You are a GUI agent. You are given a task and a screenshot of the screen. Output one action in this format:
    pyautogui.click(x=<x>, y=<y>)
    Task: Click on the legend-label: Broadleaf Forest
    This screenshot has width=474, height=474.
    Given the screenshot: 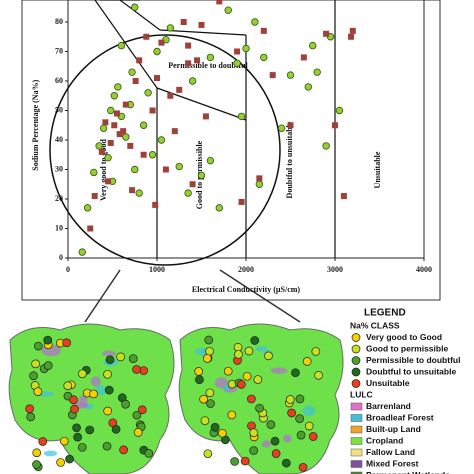 What is the action you would take?
    pyautogui.click(x=400, y=417)
    